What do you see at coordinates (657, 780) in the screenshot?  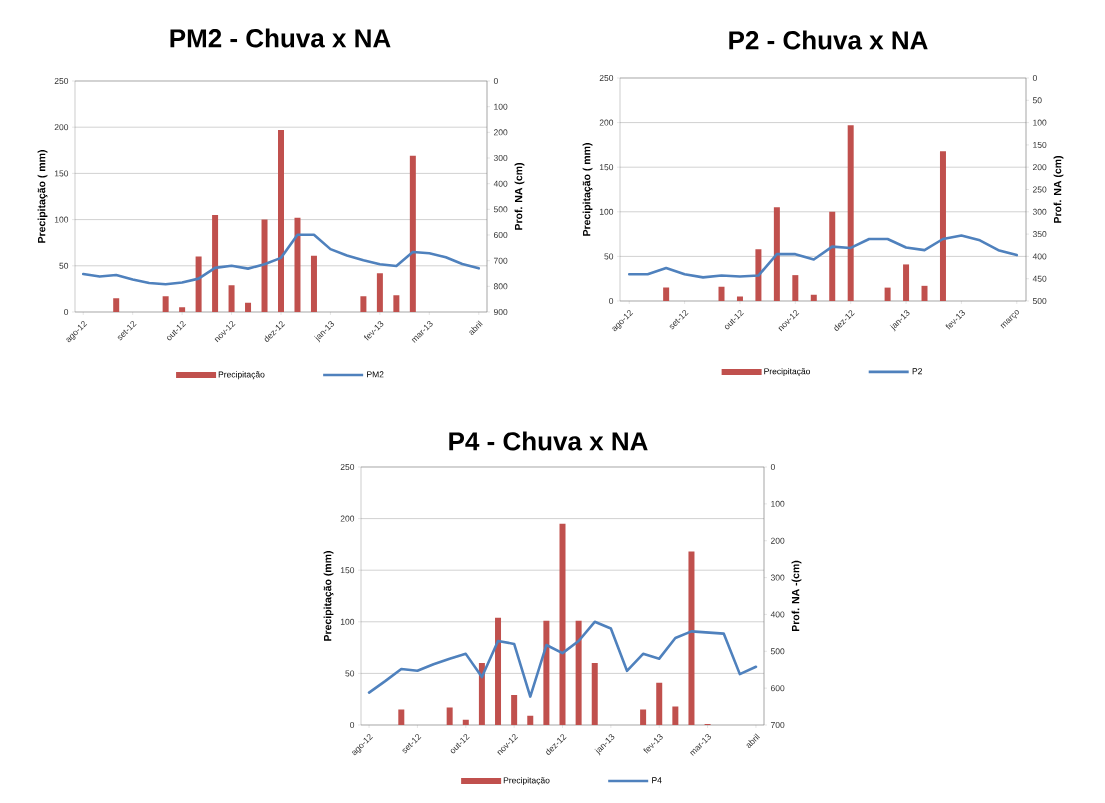 I see `legend-label: P4` at bounding box center [657, 780].